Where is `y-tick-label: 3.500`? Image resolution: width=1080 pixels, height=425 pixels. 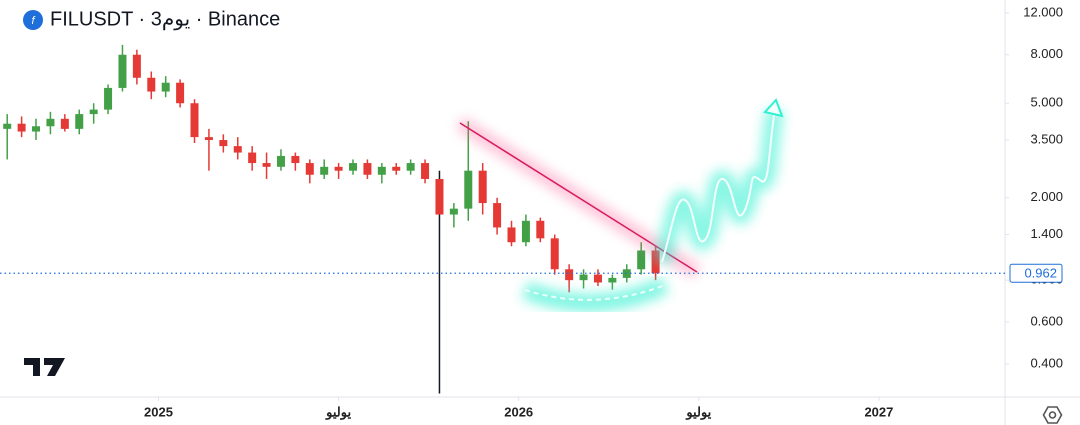 y-tick-label: 3.500 is located at coordinates (1046, 138).